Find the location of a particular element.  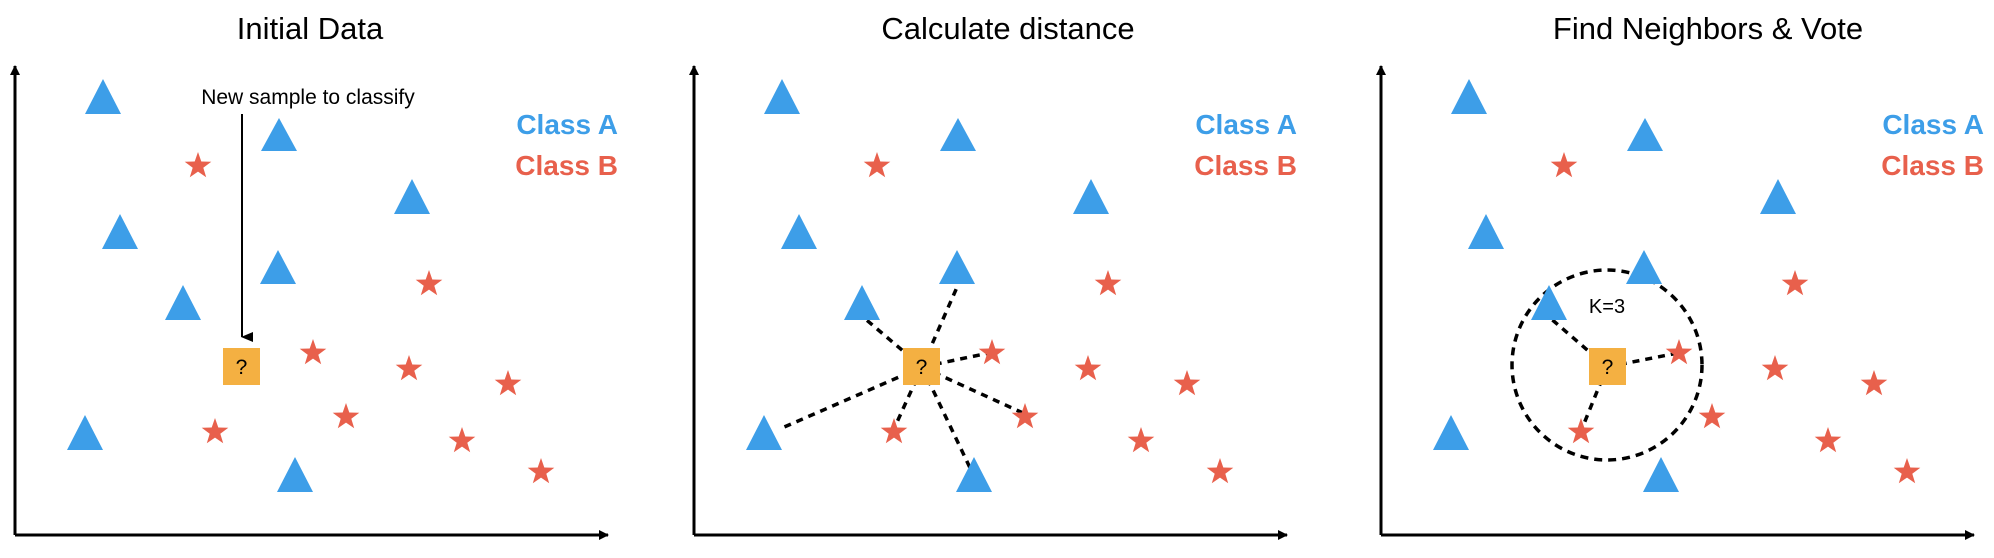

panel-title: Initial Data is located at coordinates (310, 28).